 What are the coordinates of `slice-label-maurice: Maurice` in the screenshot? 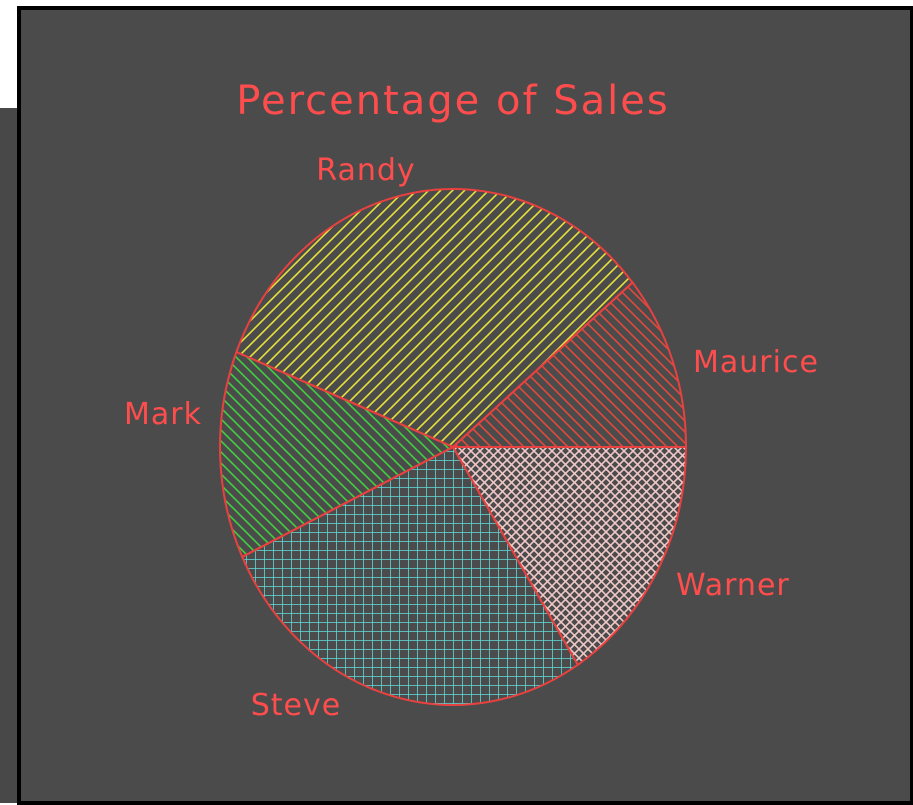 It's located at (756, 362).